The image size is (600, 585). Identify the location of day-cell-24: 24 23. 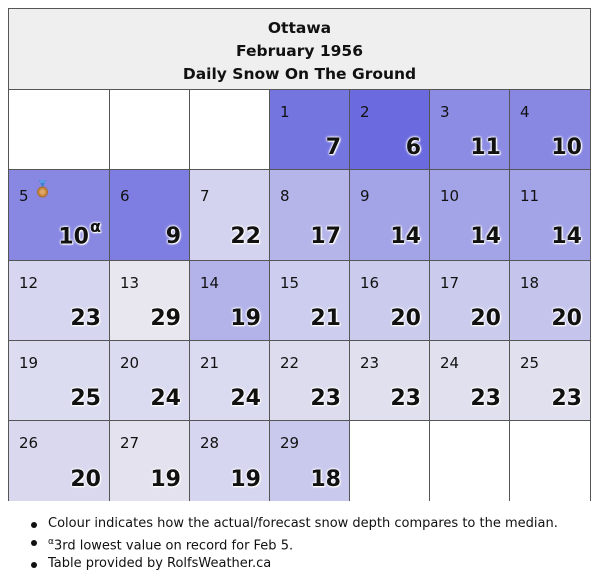
(470, 381).